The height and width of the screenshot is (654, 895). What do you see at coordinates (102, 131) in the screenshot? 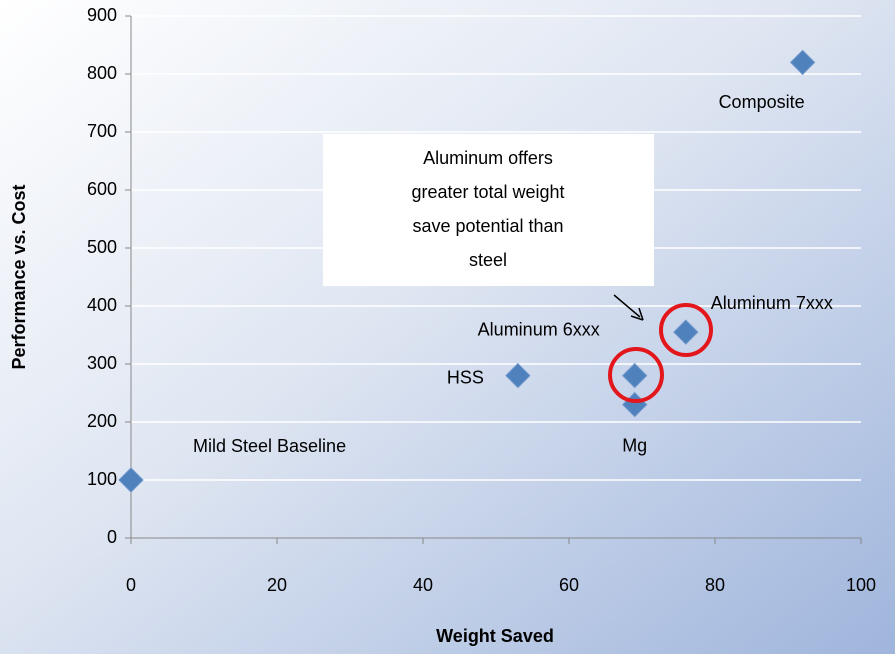
I see `y-tick-label: 700` at bounding box center [102, 131].